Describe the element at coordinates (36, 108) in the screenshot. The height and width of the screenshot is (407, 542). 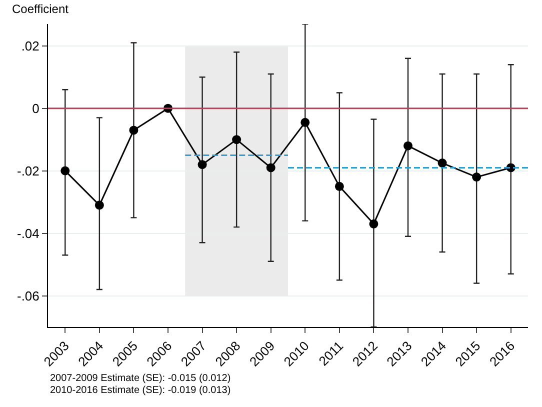
I see `y-tick-label: 0` at that location.